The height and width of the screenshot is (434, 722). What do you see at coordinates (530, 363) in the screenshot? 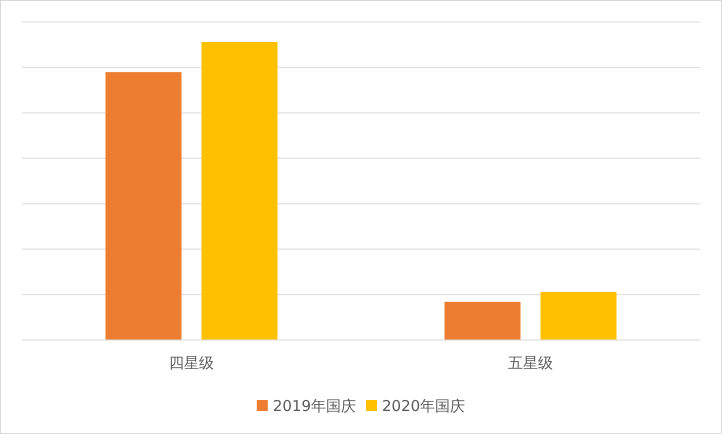
I see `x-tick-label: 五星级` at bounding box center [530, 363].